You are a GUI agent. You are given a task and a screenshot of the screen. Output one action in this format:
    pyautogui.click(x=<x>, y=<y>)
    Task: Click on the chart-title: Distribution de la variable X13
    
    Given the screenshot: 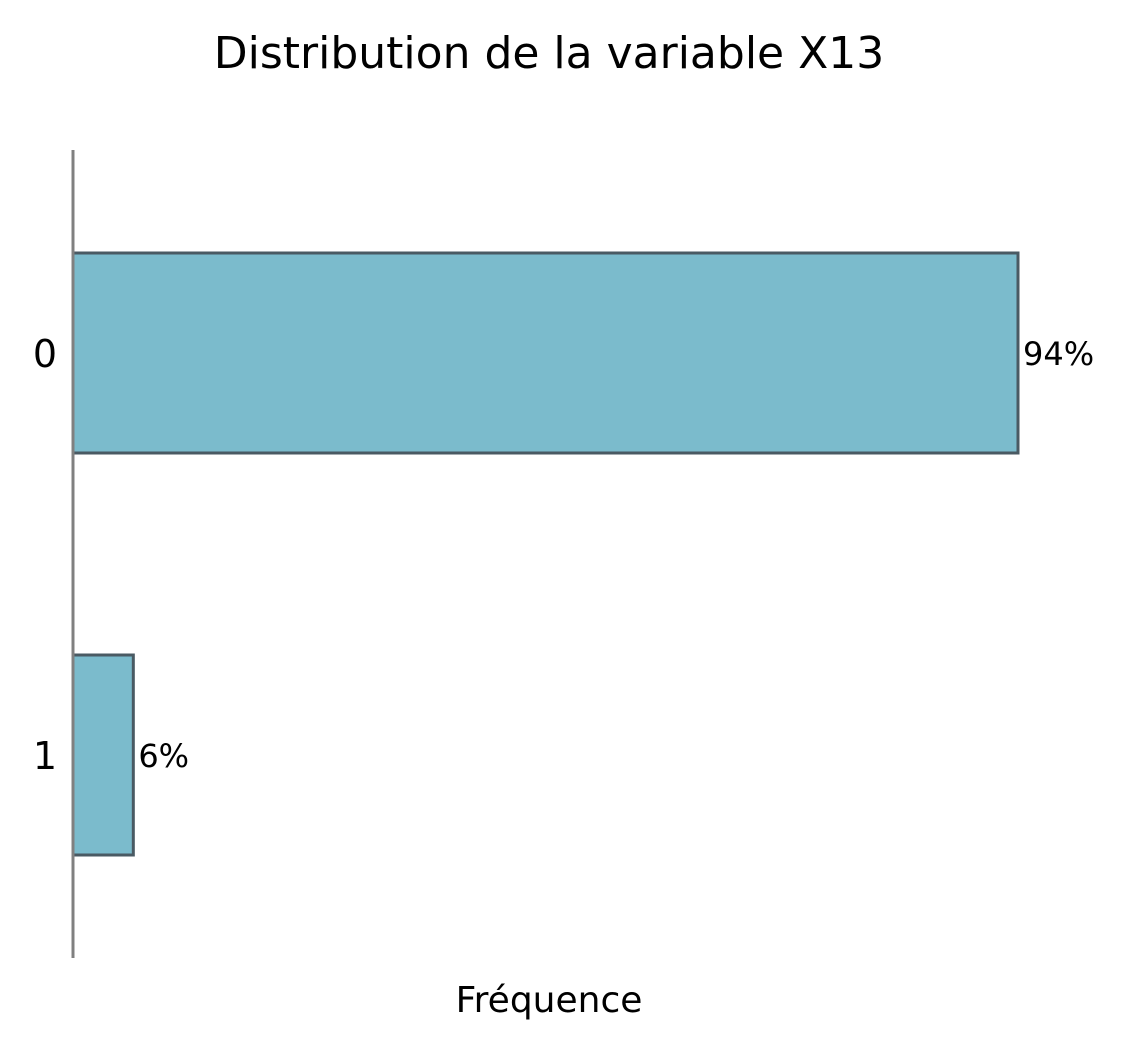 What is the action you would take?
    pyautogui.click(x=549, y=53)
    